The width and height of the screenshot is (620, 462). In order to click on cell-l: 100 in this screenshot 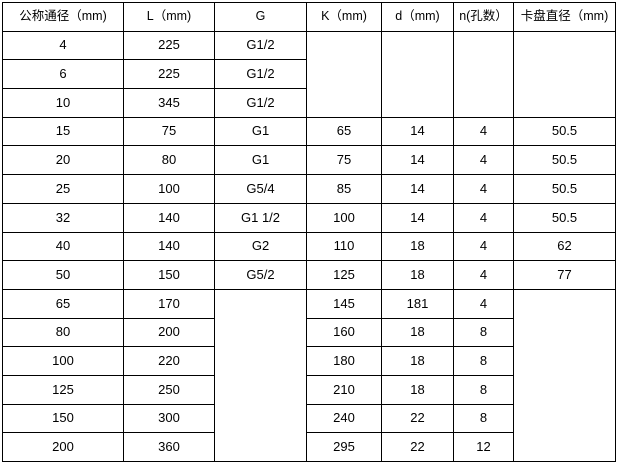, I will do `click(169, 189)`.